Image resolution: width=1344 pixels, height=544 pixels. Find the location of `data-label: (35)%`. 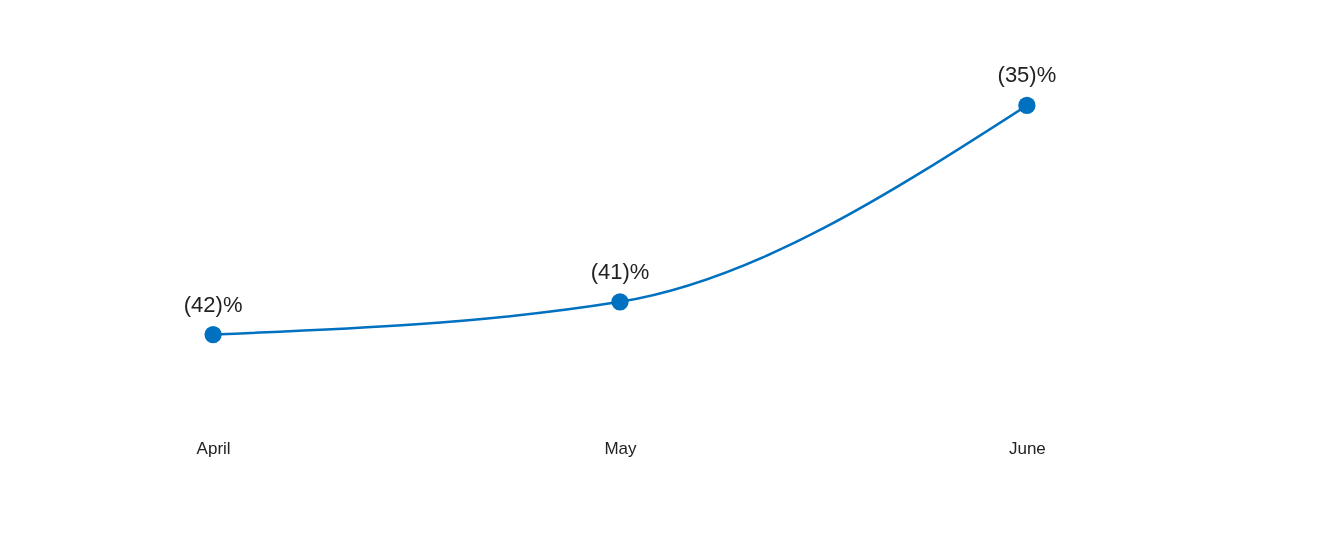

data-label: (35)% is located at coordinates (1027, 75).